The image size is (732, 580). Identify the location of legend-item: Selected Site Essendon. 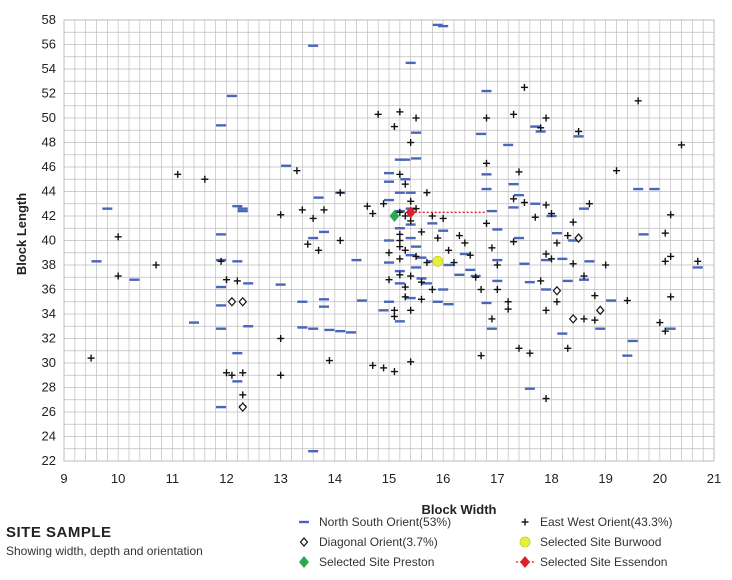
(591, 562).